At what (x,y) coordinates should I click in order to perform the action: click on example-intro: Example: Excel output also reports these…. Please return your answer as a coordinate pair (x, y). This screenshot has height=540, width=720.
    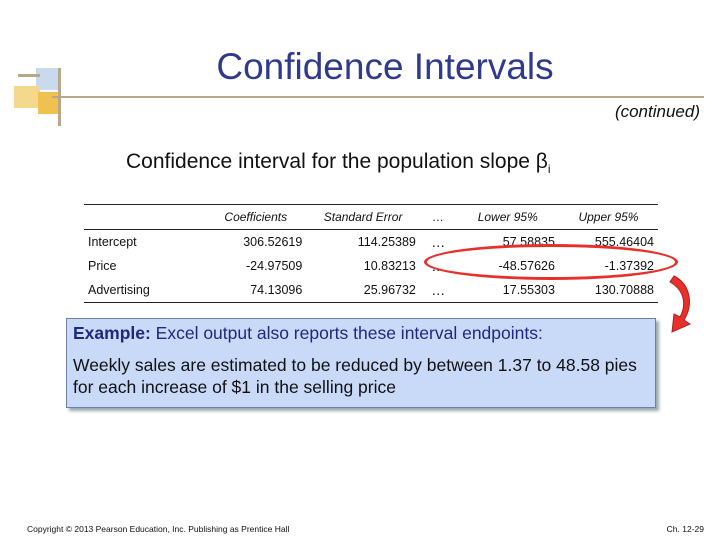
    Looking at the image, I should click on (361, 333).